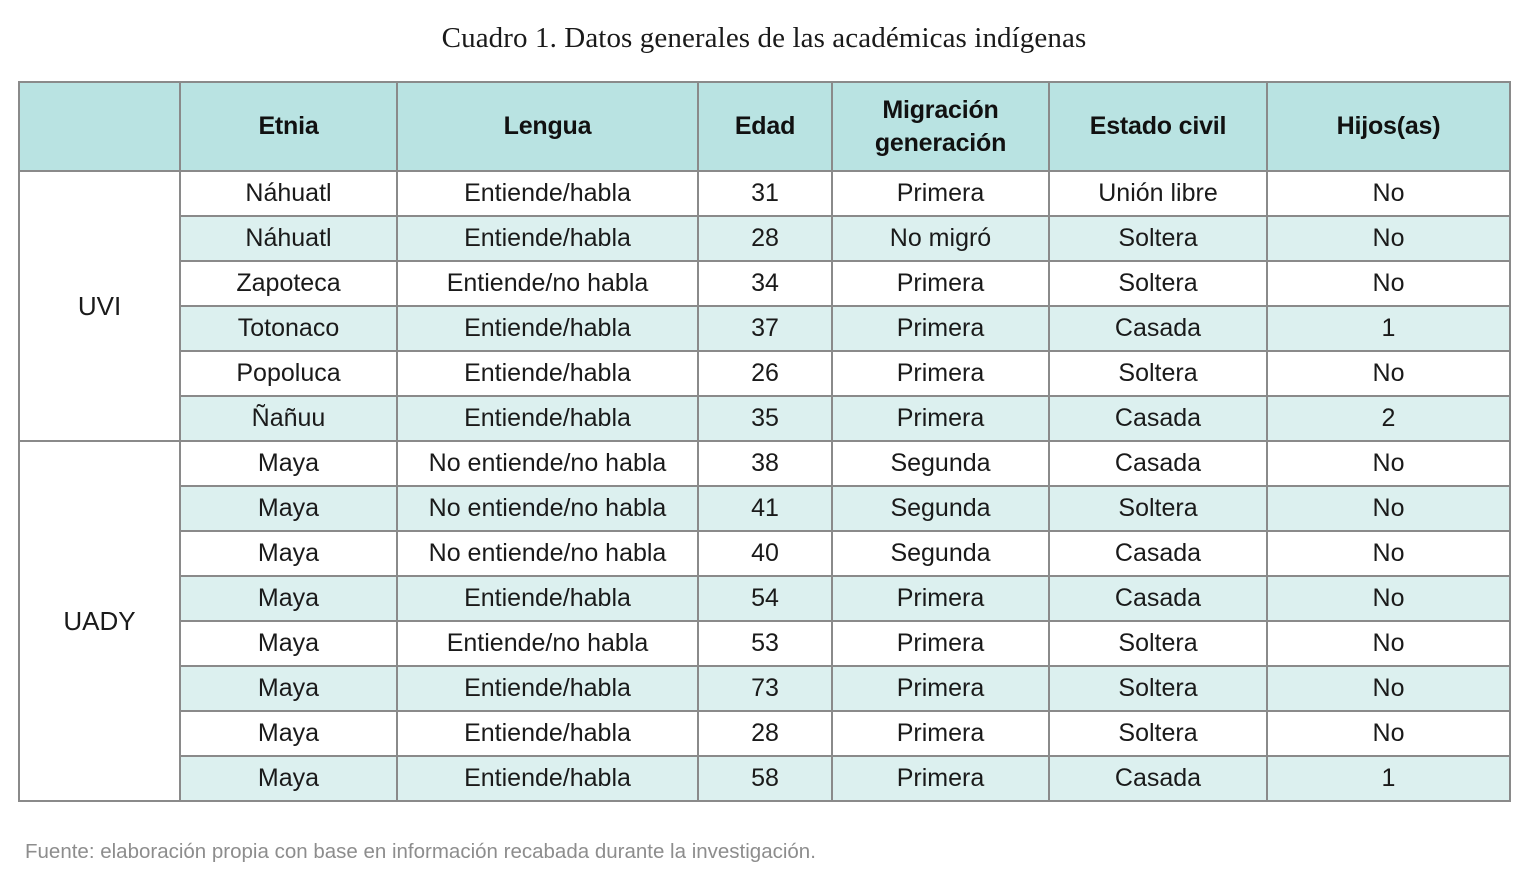 The height and width of the screenshot is (882, 1524). What do you see at coordinates (547, 126) in the screenshot?
I see `header-lengua: Lengua` at bounding box center [547, 126].